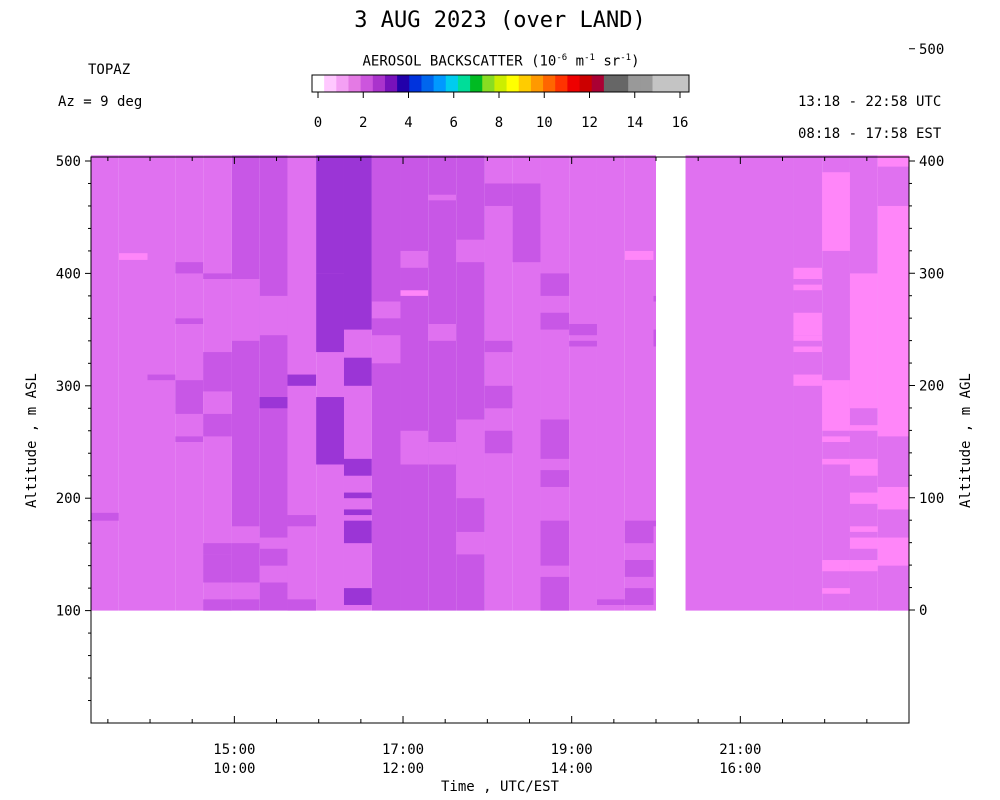  Describe the element at coordinates (68, 612) in the screenshot. I see `y-tick-label-left: 100` at that location.